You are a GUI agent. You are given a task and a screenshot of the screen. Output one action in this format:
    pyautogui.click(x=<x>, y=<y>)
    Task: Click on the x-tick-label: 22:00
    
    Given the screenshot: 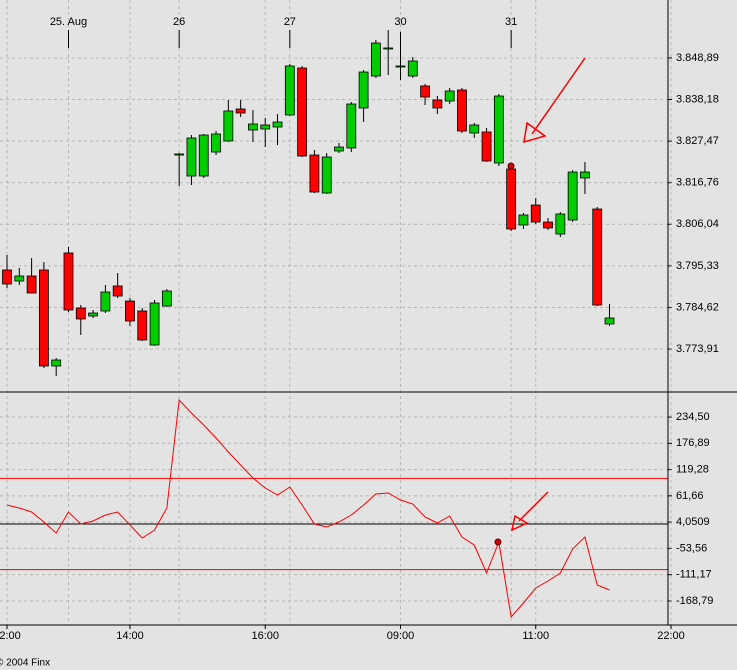 What is the action you would take?
    pyautogui.click(x=671, y=636)
    